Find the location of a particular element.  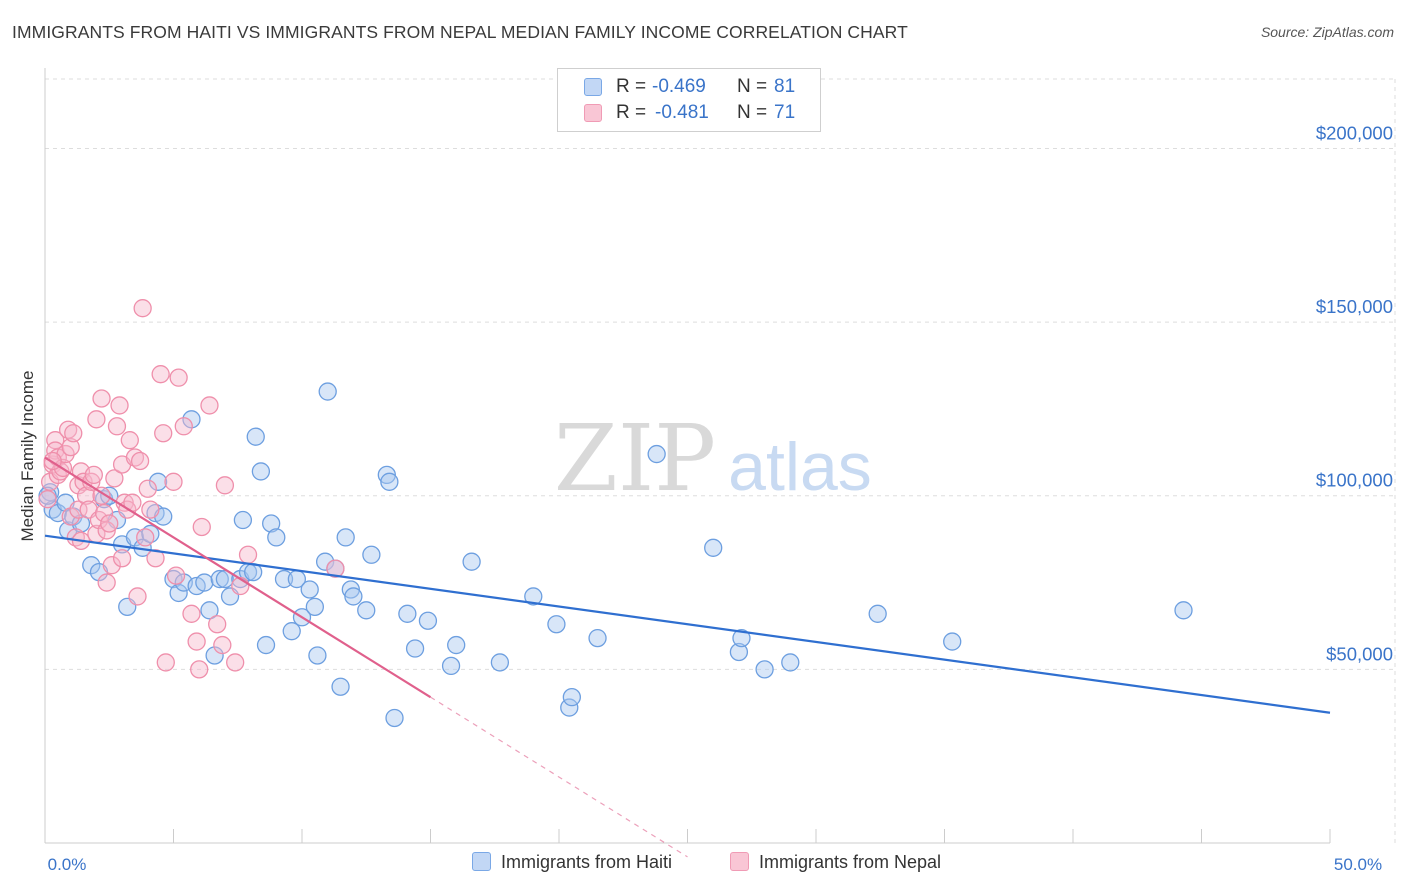

legend-nepal-r-label: R = is located at coordinates (631, 112).